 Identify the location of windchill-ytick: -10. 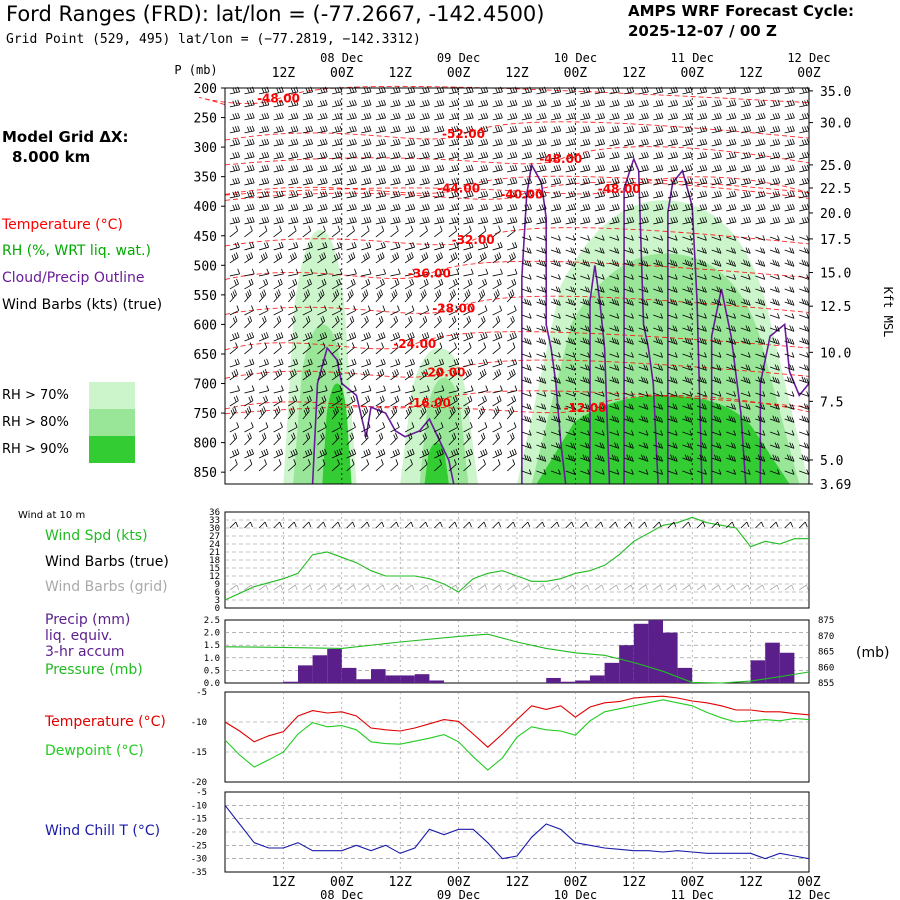
(199, 806).